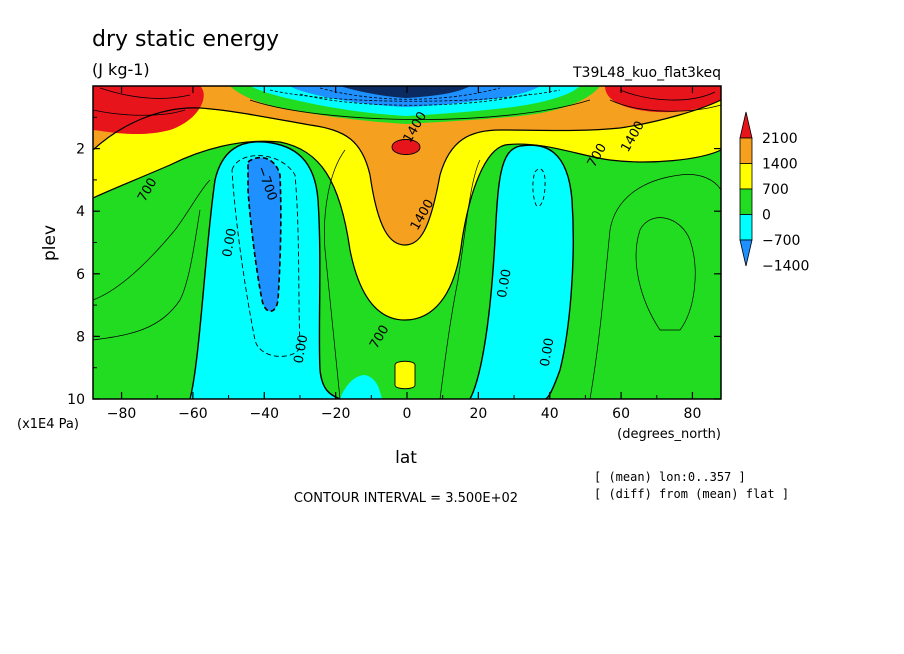 Image resolution: width=904 pixels, height=654 pixels. Describe the element at coordinates (785, 267) in the screenshot. I see `colorbar-label: −1400` at that location.